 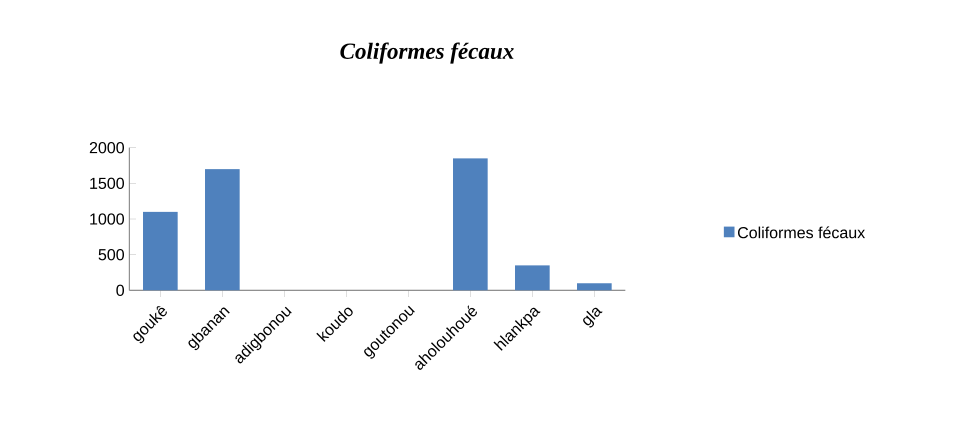 What do you see at coordinates (111, 254) in the screenshot?
I see `y-tick-label: 500` at bounding box center [111, 254].